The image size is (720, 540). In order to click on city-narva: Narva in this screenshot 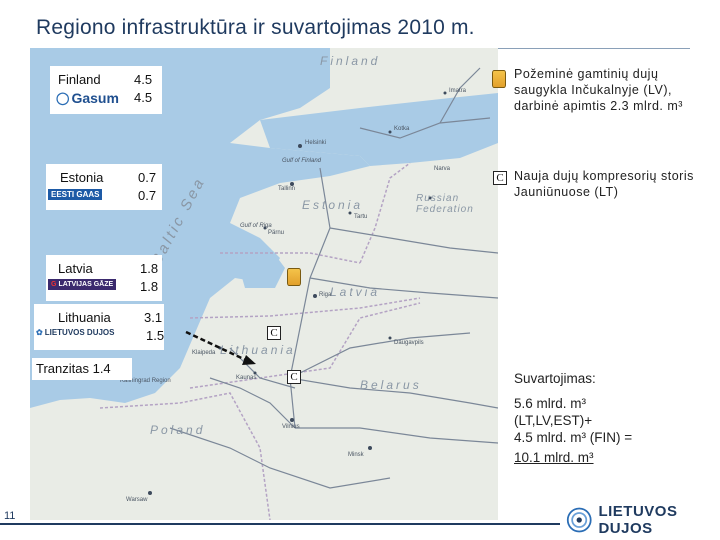, I will do `click(442, 169)`.